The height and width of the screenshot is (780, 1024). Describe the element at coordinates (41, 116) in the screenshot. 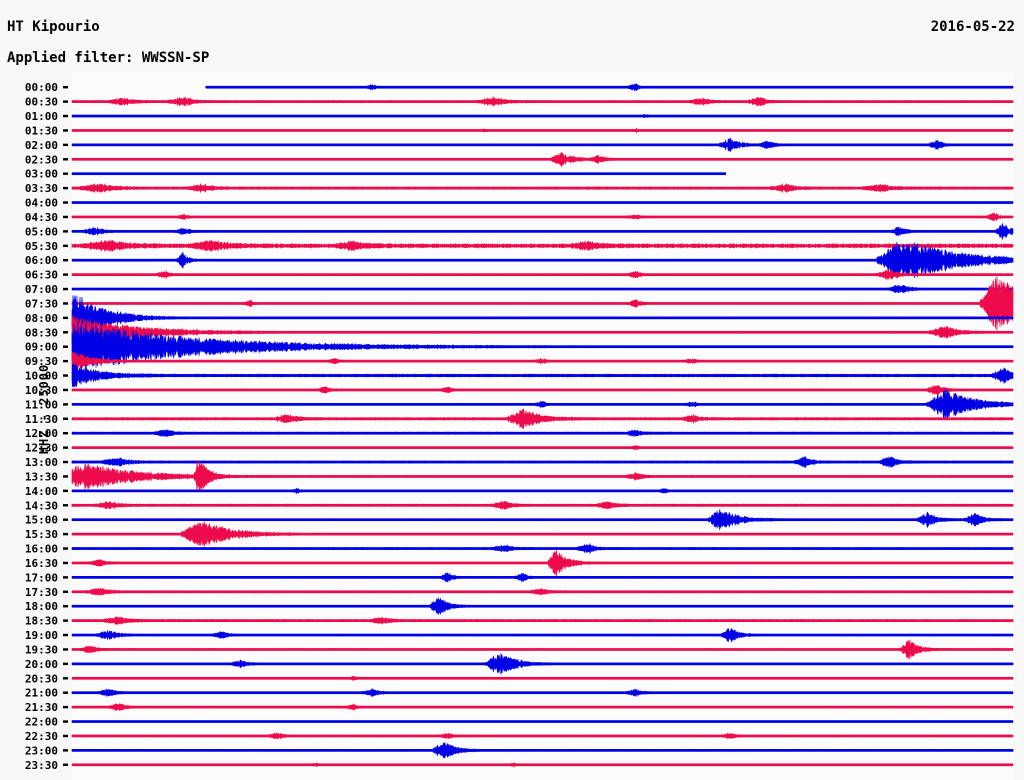

I see `time-axis-label: 01:00` at that location.